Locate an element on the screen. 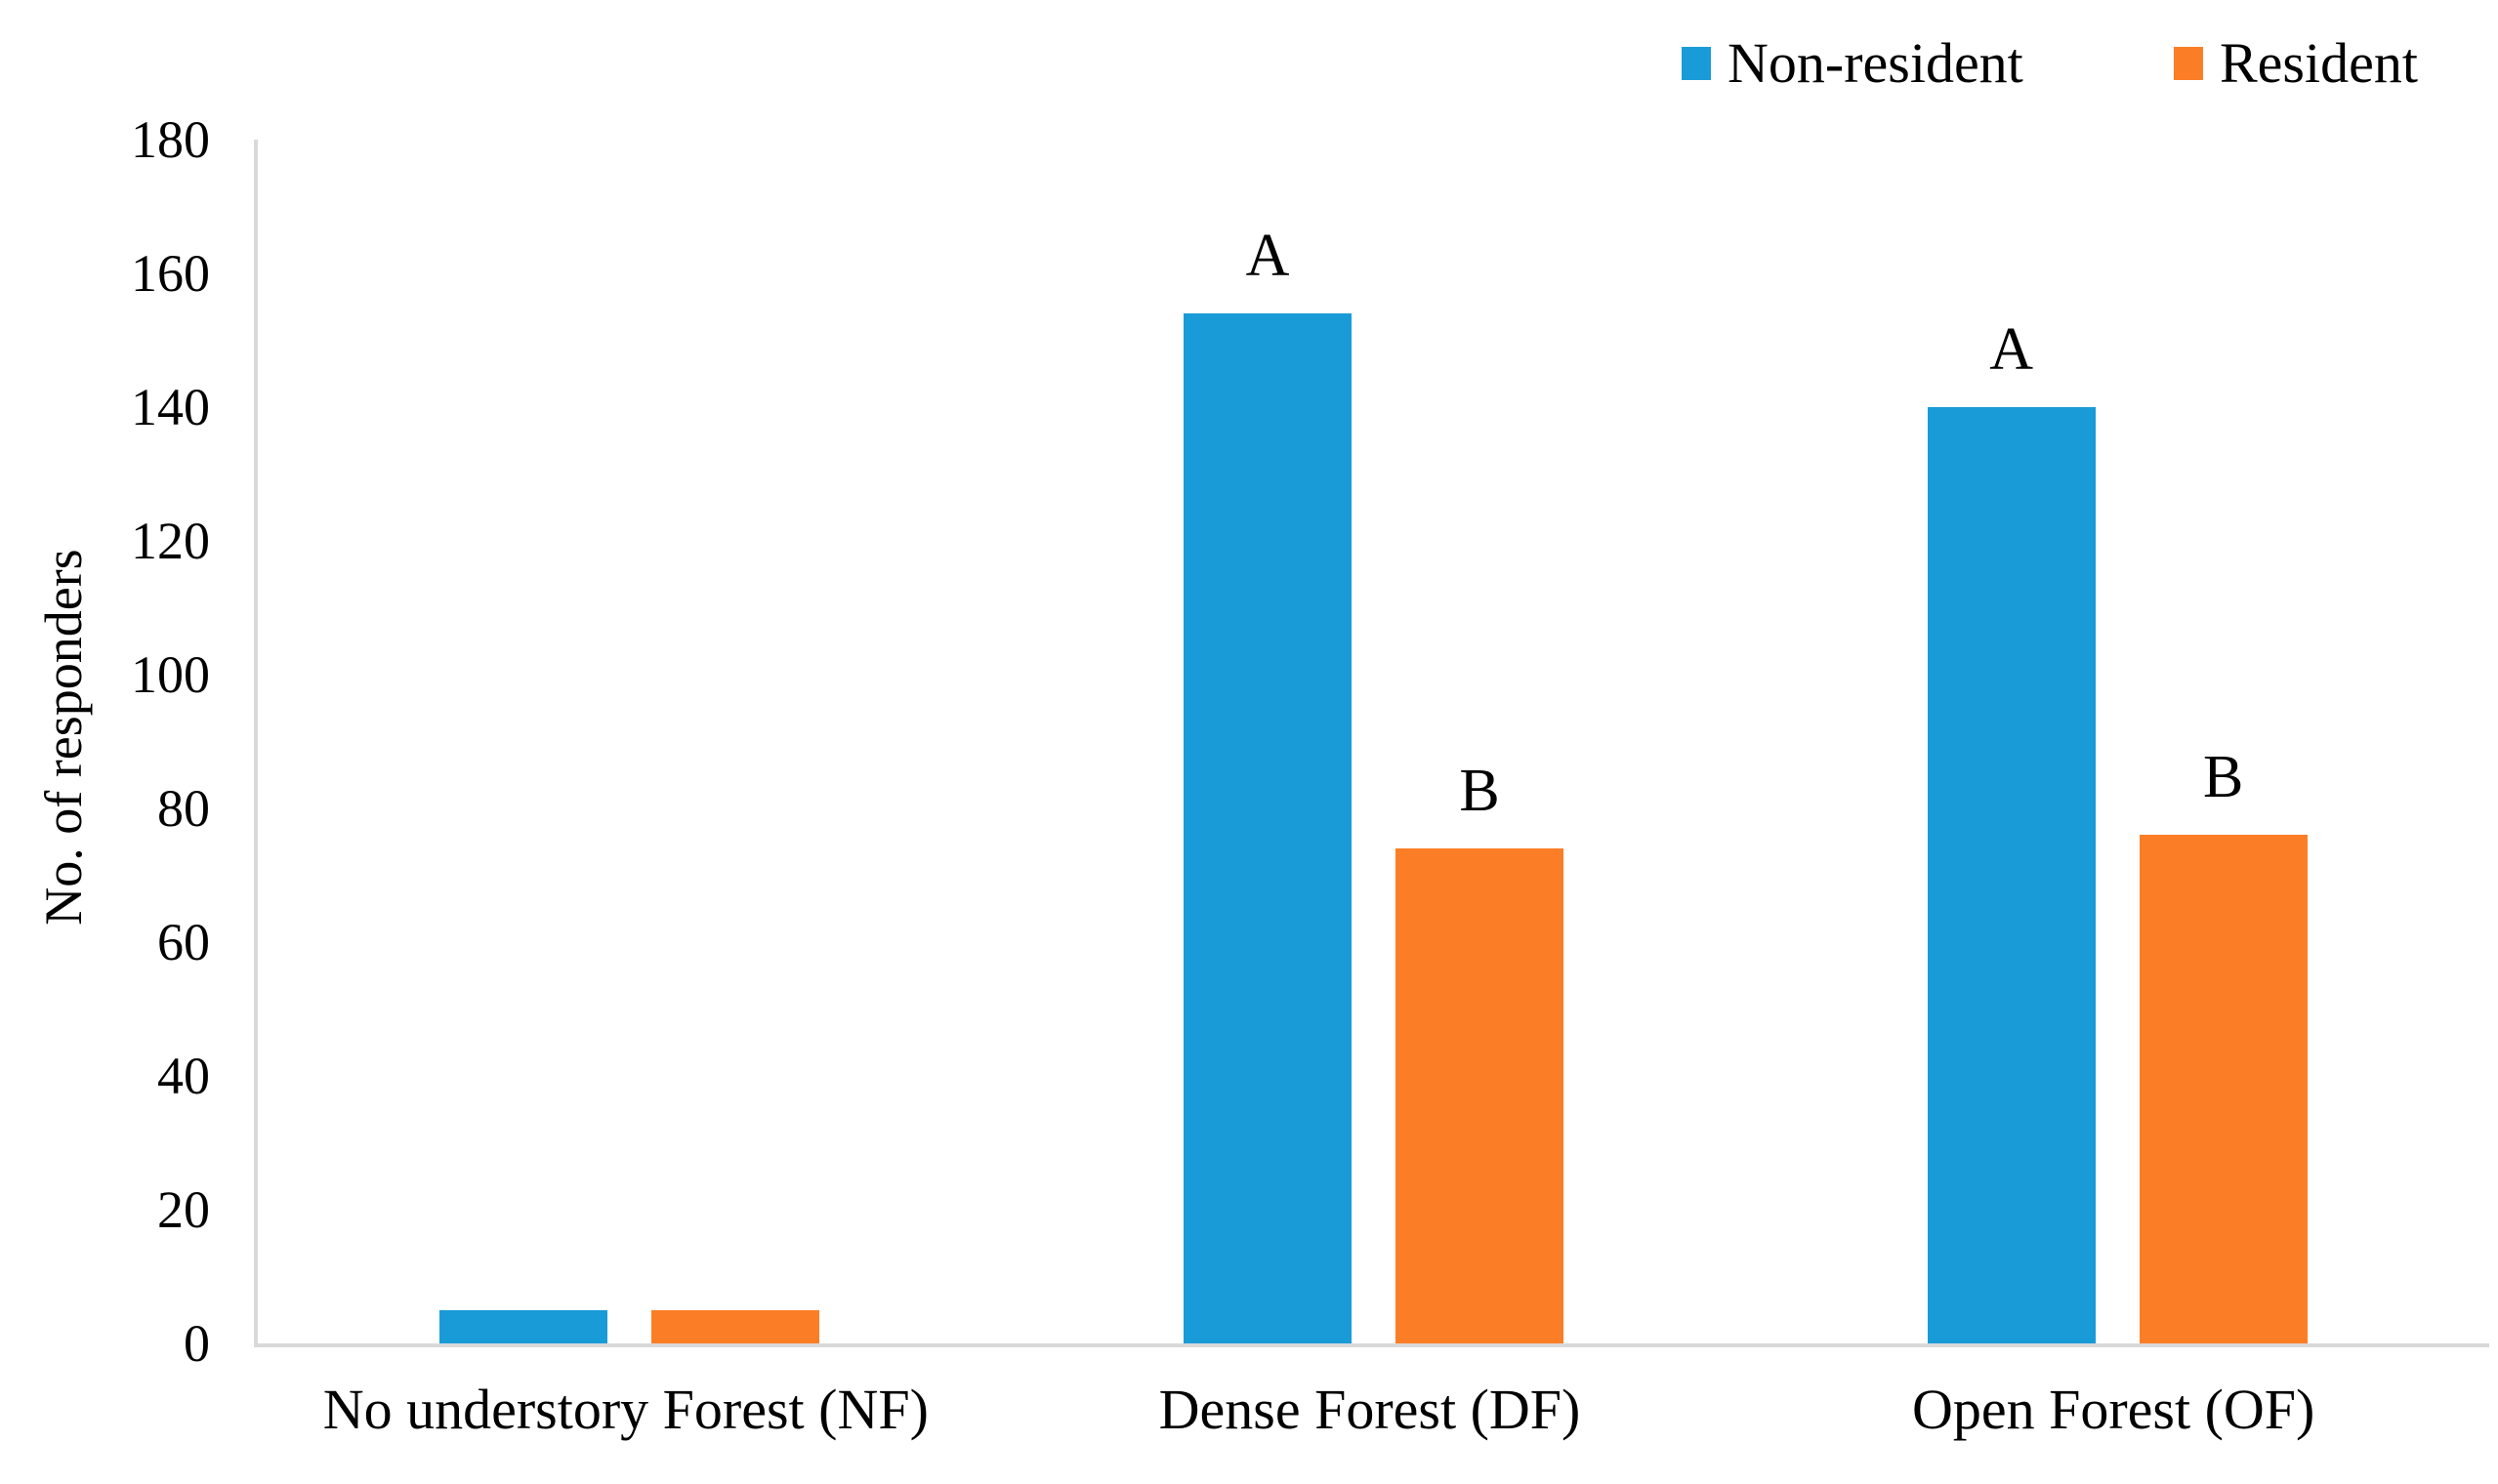 The height and width of the screenshot is (1484, 2498). bar-open-forest-of--resident is located at coordinates (2223, 1089).